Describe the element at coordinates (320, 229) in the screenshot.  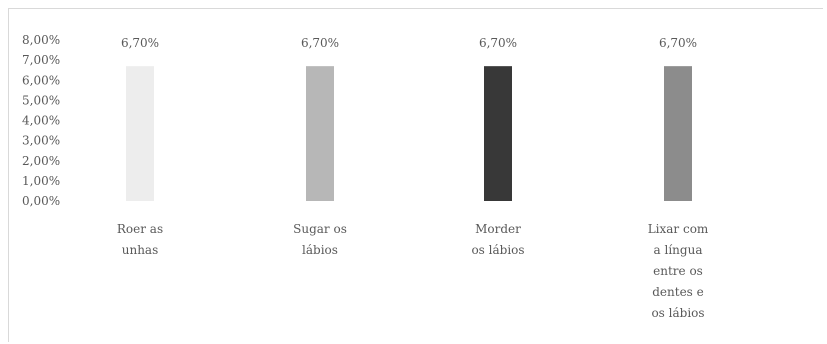
I see `category-label: Sugar os` at that location.